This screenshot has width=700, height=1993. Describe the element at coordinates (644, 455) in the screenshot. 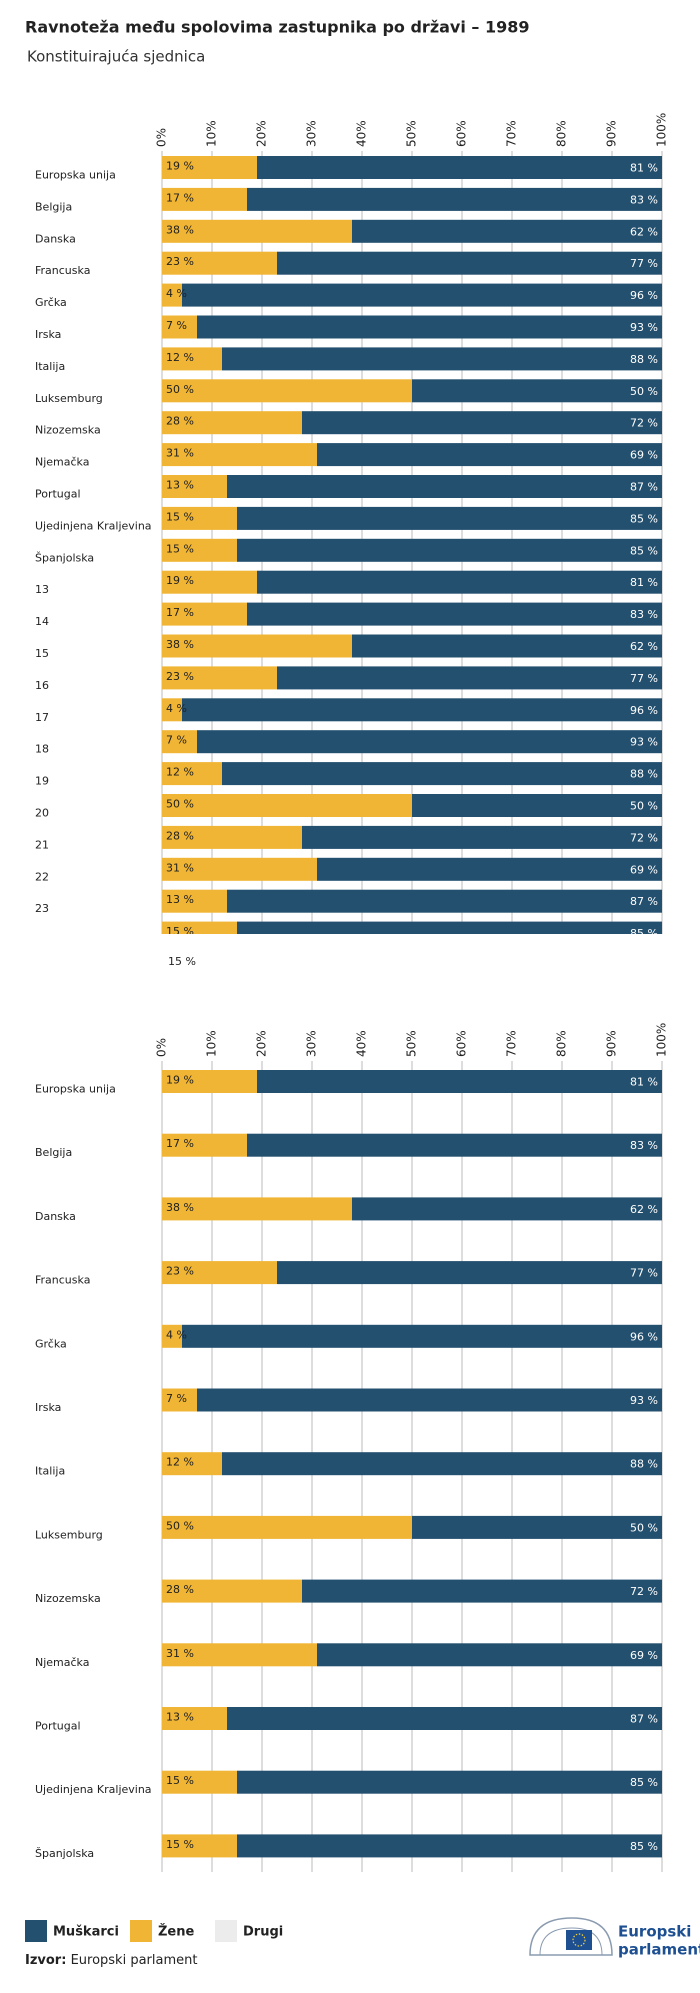

I see `value-label: 69 %` at that location.